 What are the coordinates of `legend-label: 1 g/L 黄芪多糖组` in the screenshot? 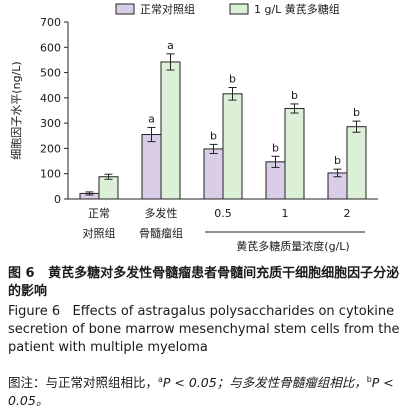 It's located at (297, 9).